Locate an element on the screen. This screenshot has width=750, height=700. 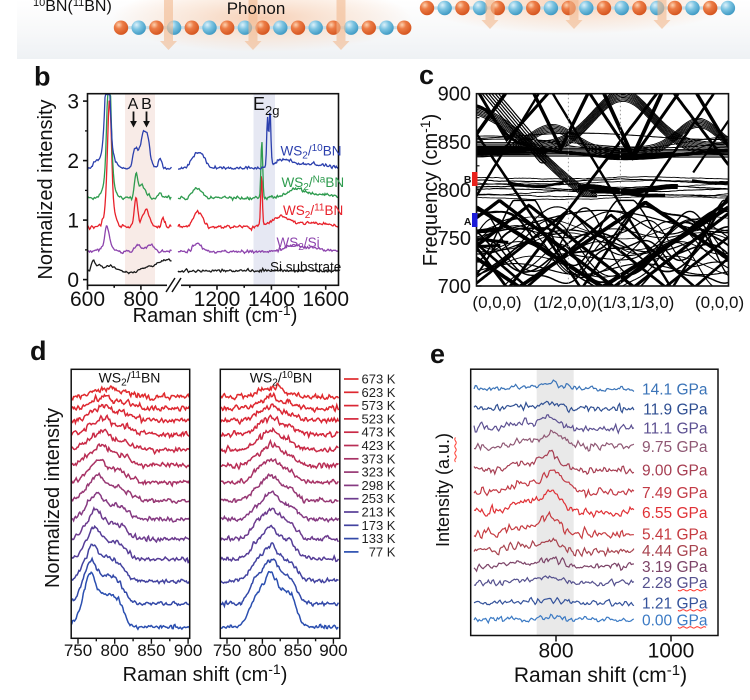
svg-text: (1/3,1/3,0) is located at coordinates (636, 302).